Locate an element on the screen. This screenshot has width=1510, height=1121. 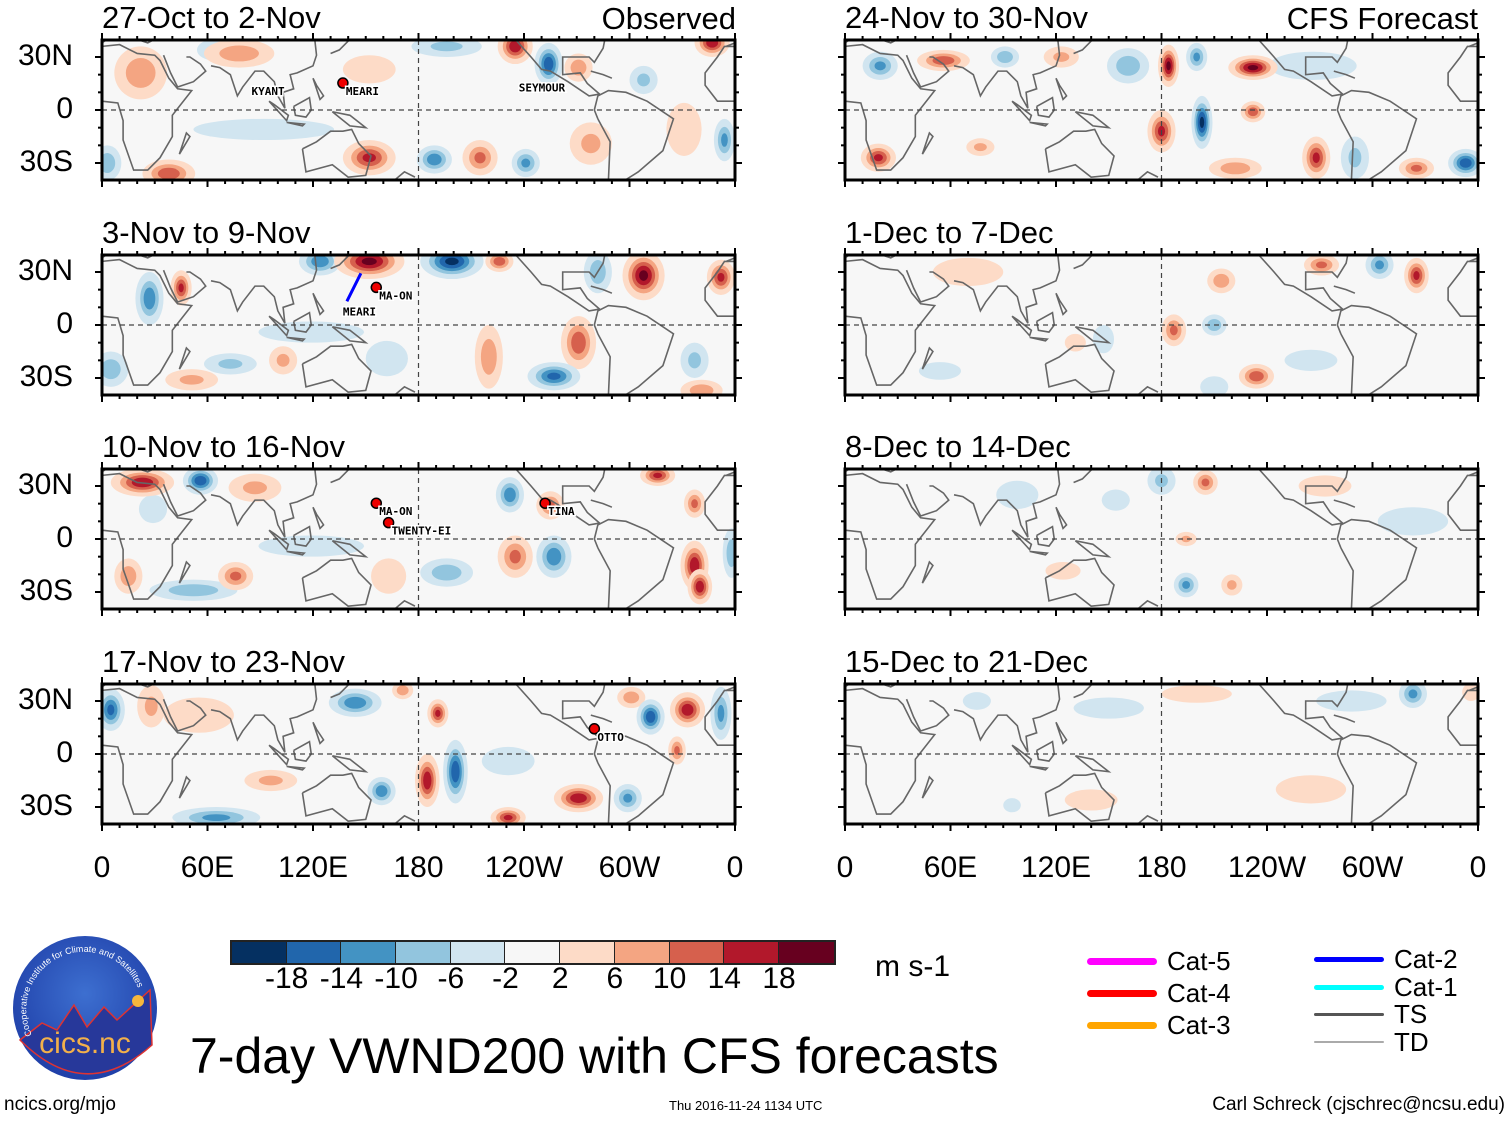
anomaly-map is located at coordinates (1161, 110).